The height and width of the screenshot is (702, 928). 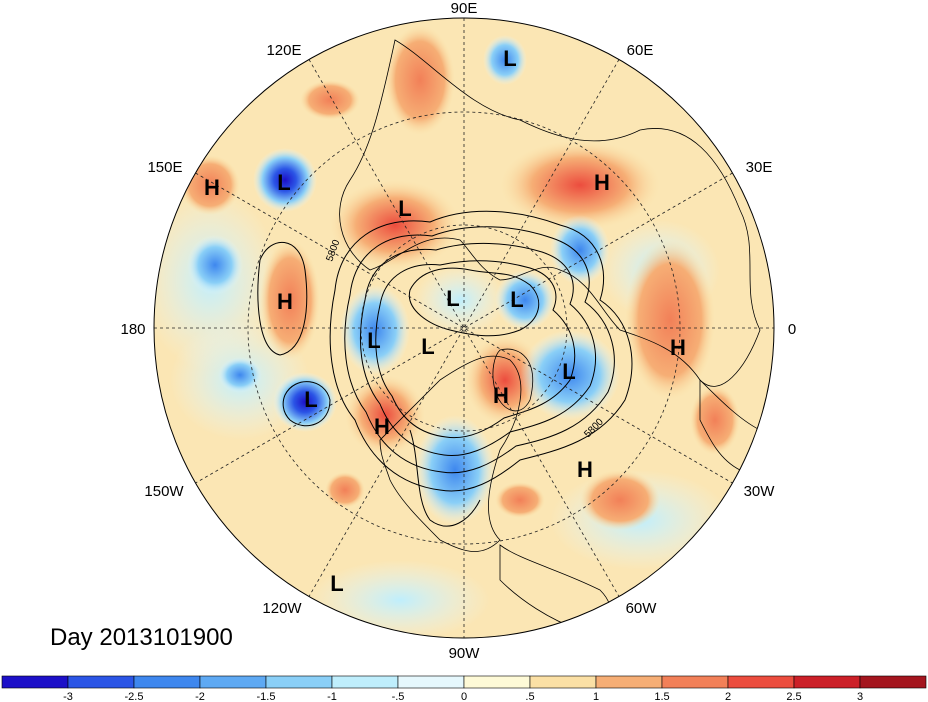 I want to click on colorbar-tick-label: -2, so click(x=200, y=696).